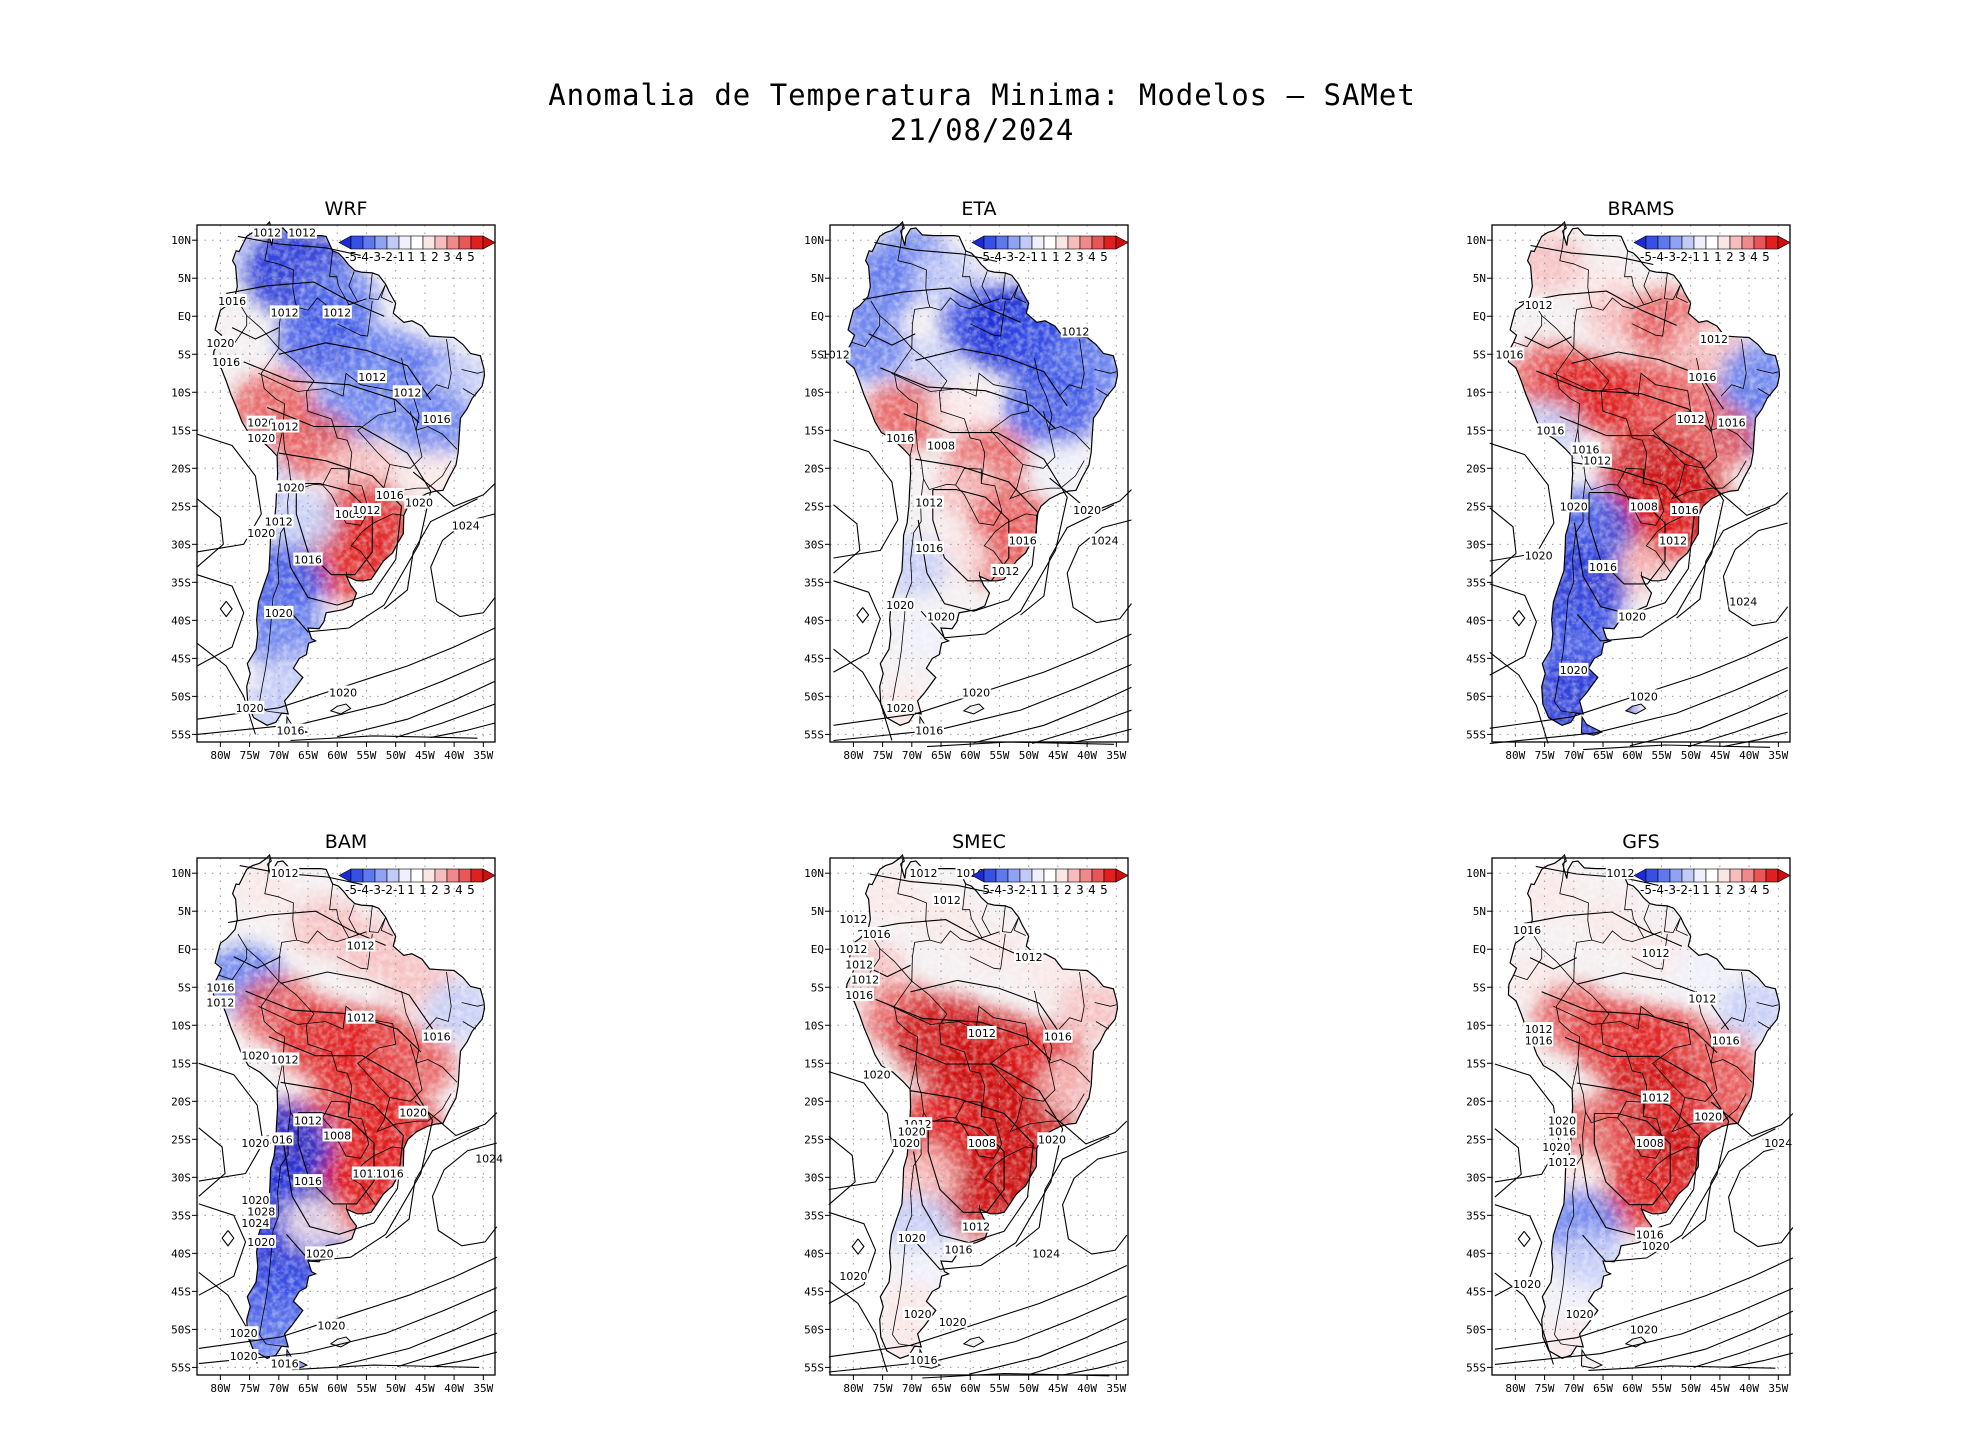 Image resolution: width=1964 pixels, height=1436 pixels. Describe the element at coordinates (250, 755) in the screenshot. I see `lon-tick-label: 75W` at that location.